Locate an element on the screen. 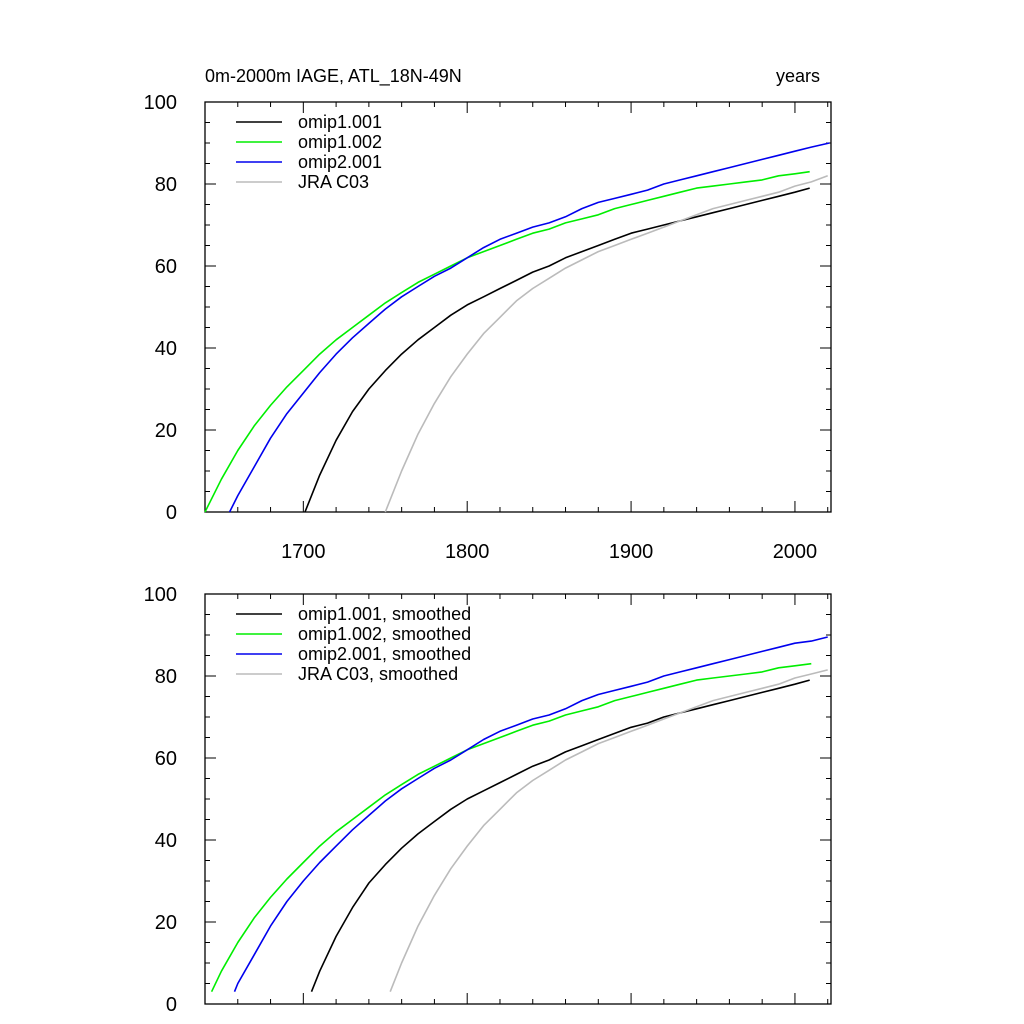 This screenshot has width=1024, height=1024. chart-title: 0m-2000m IAGE, ATL_18N-49N is located at coordinates (333, 76).